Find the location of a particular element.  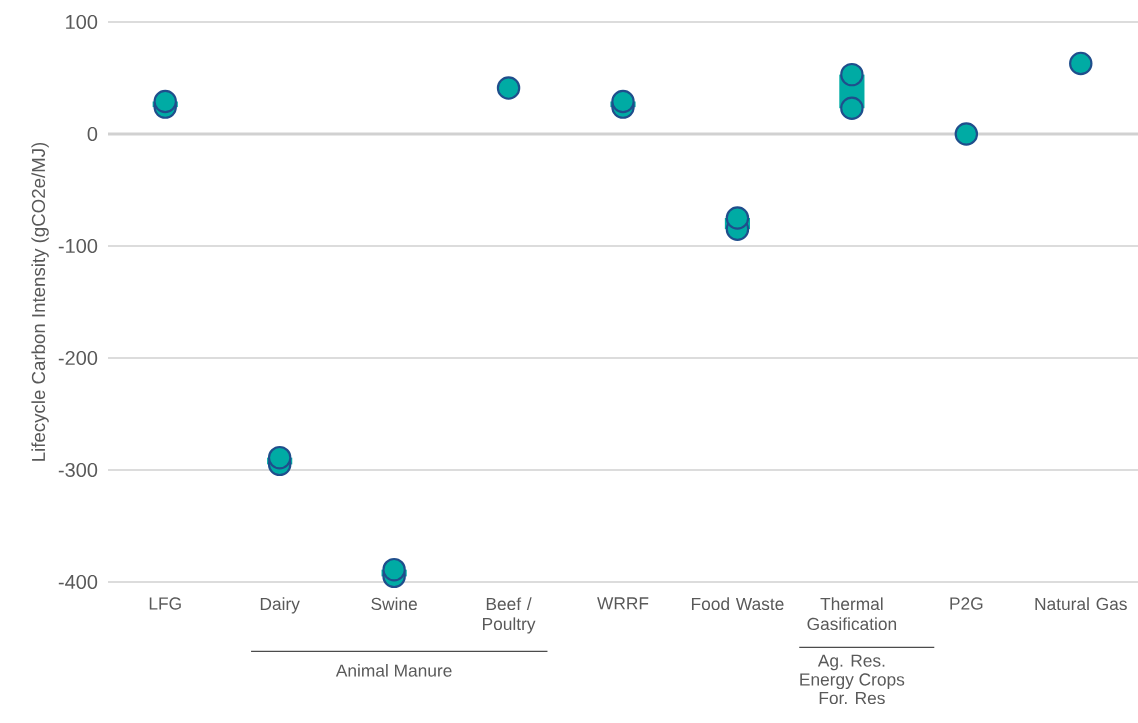

x-tick-label: P2G is located at coordinates (966, 603).